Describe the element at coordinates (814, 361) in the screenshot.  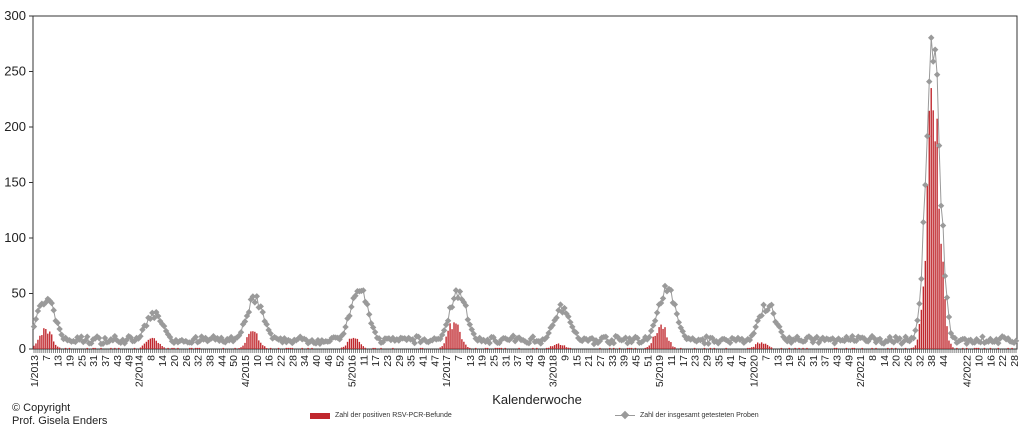
I see `x-tick-label: 31` at that location.